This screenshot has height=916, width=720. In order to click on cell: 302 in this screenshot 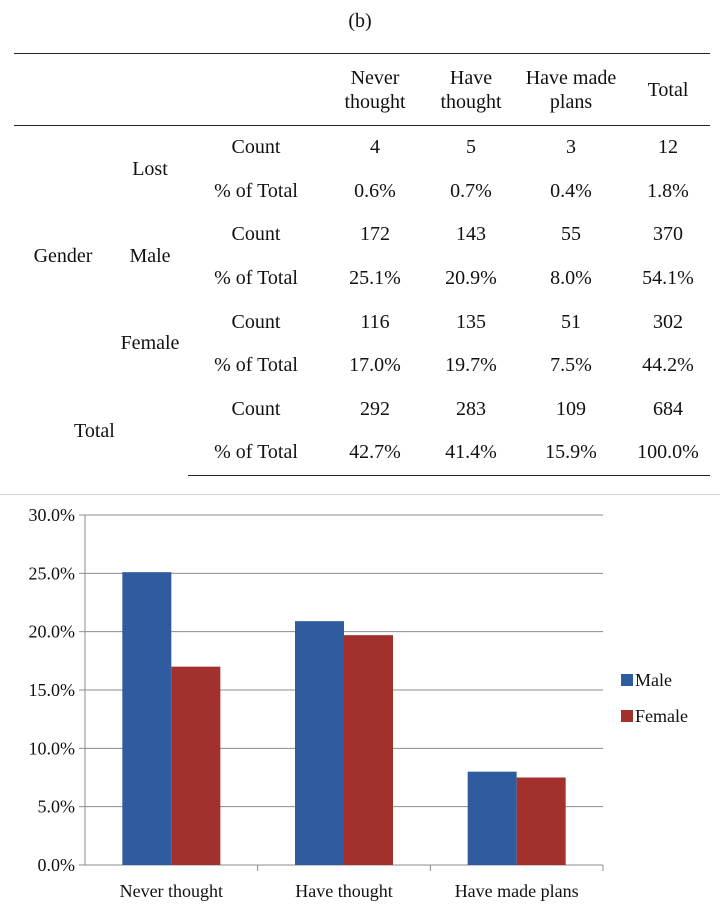, I will do `click(668, 321)`.